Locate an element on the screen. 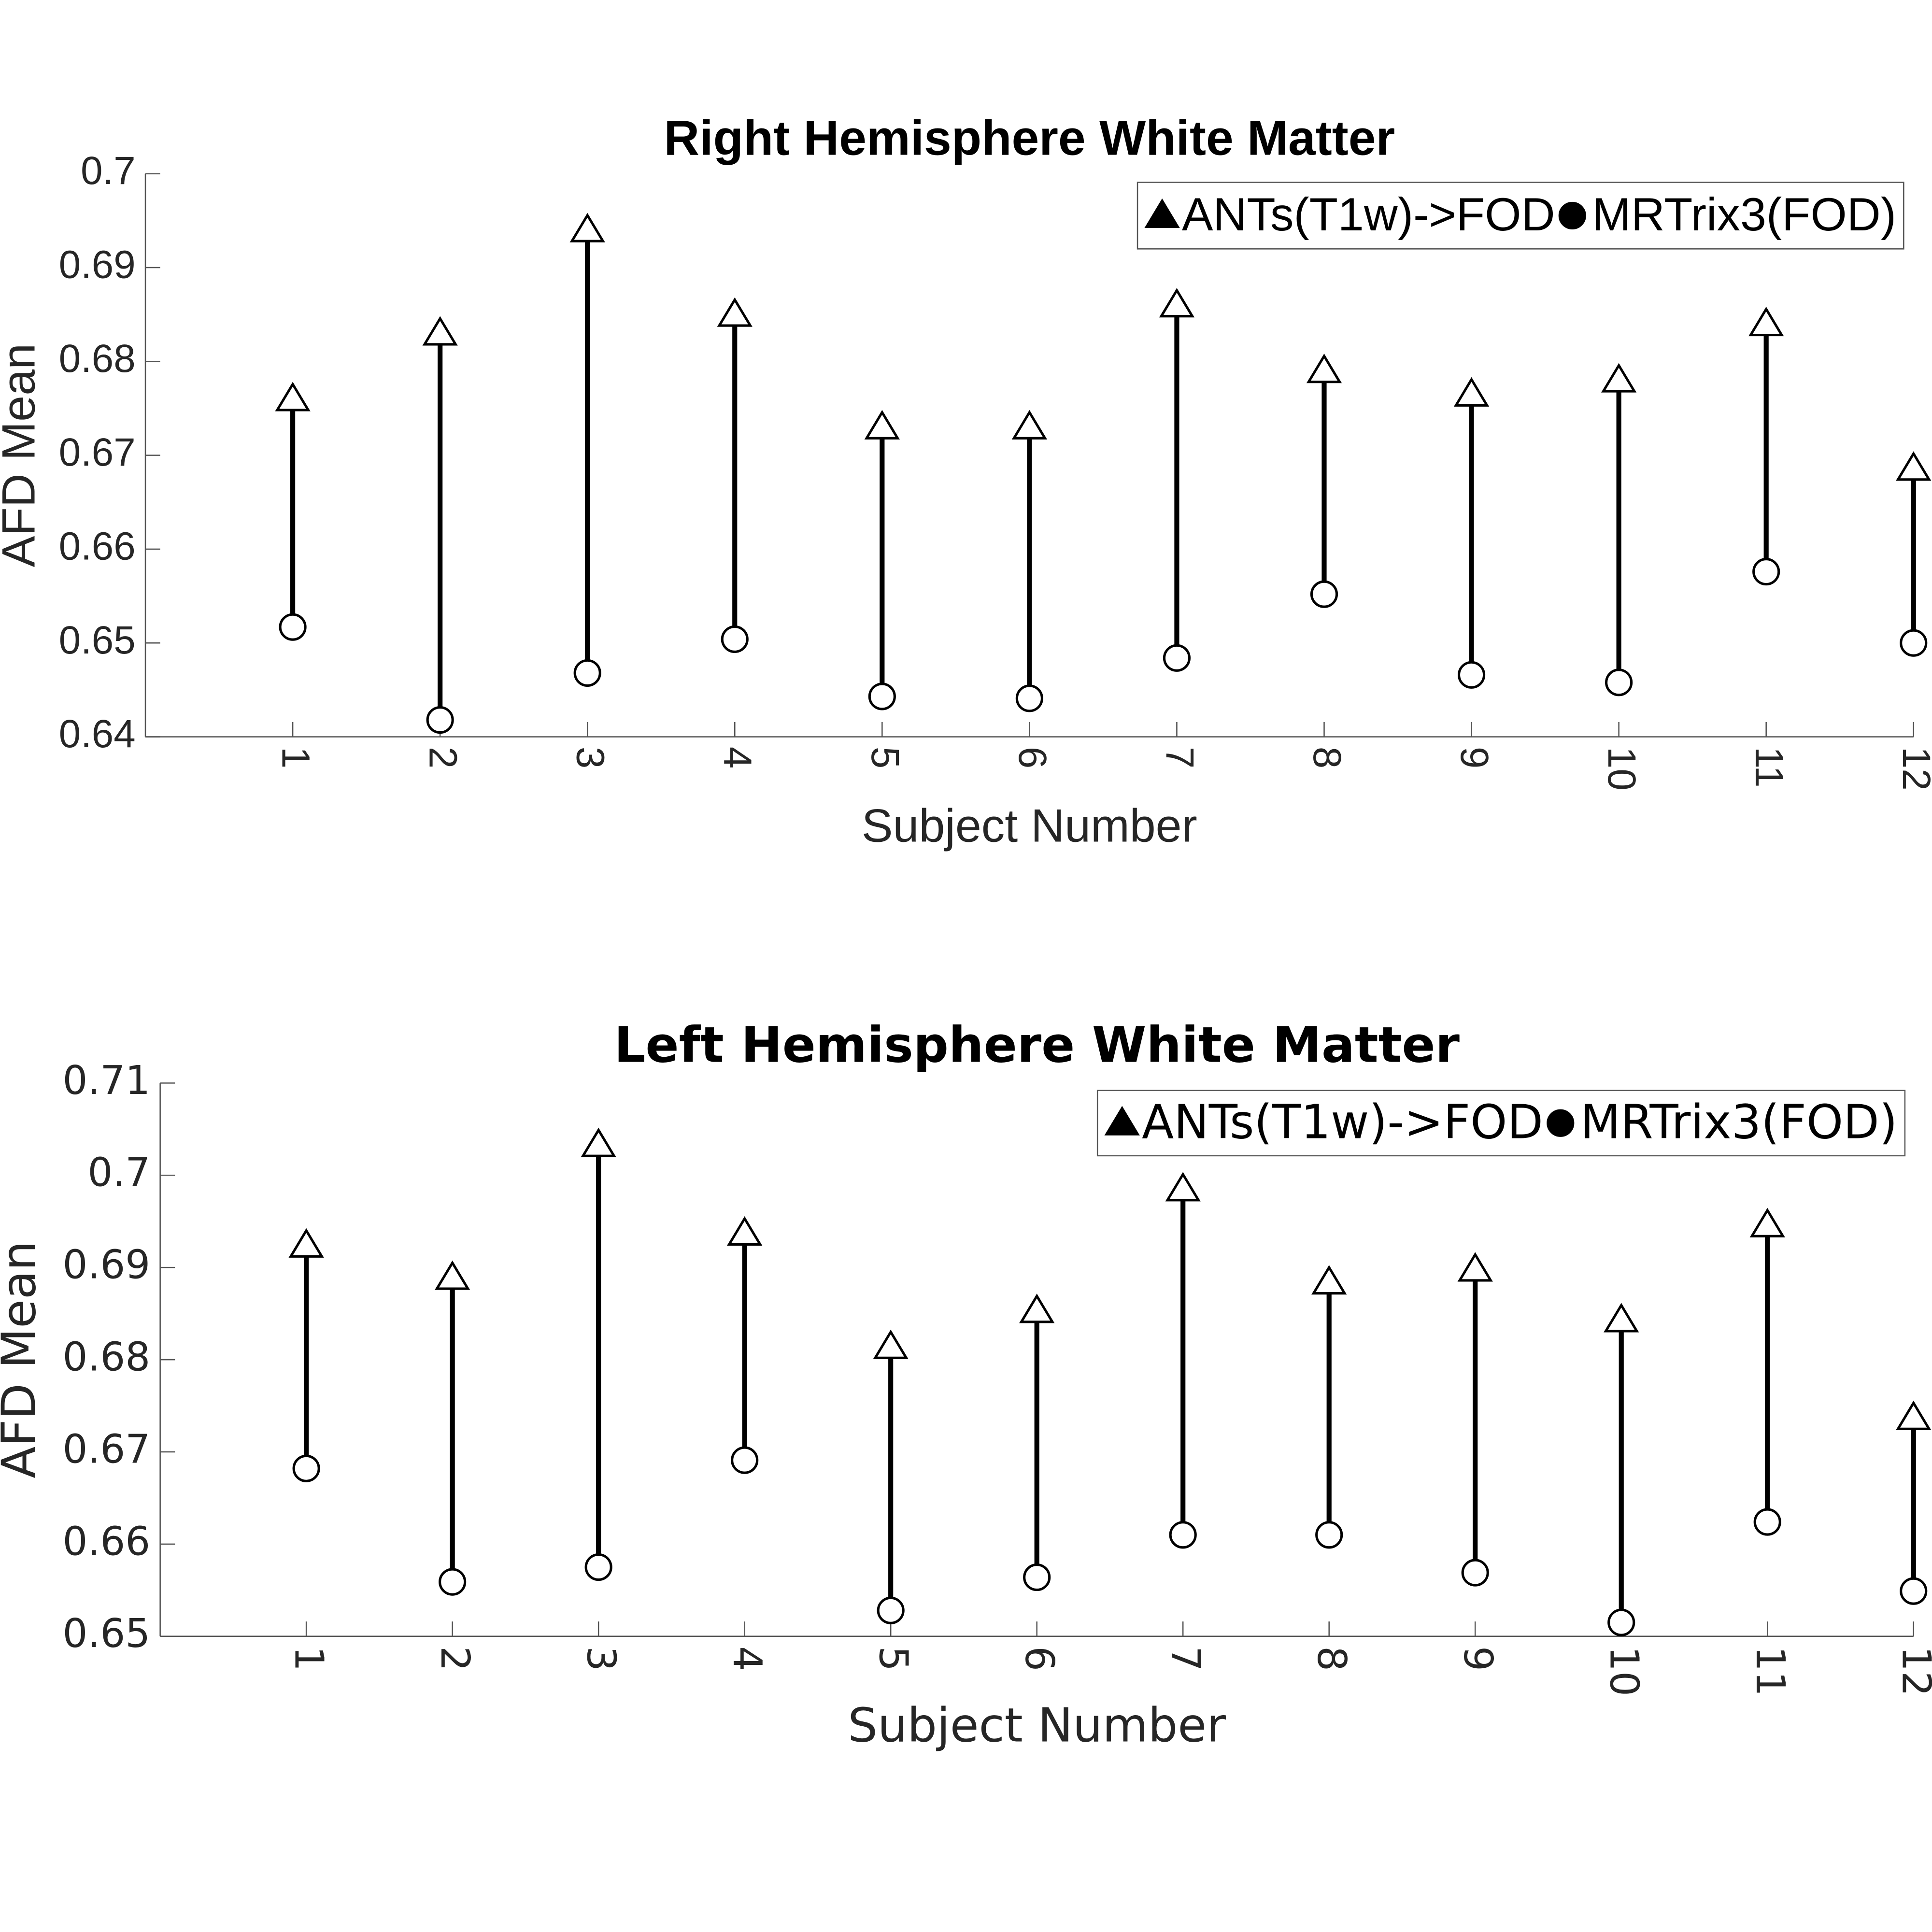 The height and width of the screenshot is (1932, 1932). x-tick-label: 5 is located at coordinates (893, 1658).